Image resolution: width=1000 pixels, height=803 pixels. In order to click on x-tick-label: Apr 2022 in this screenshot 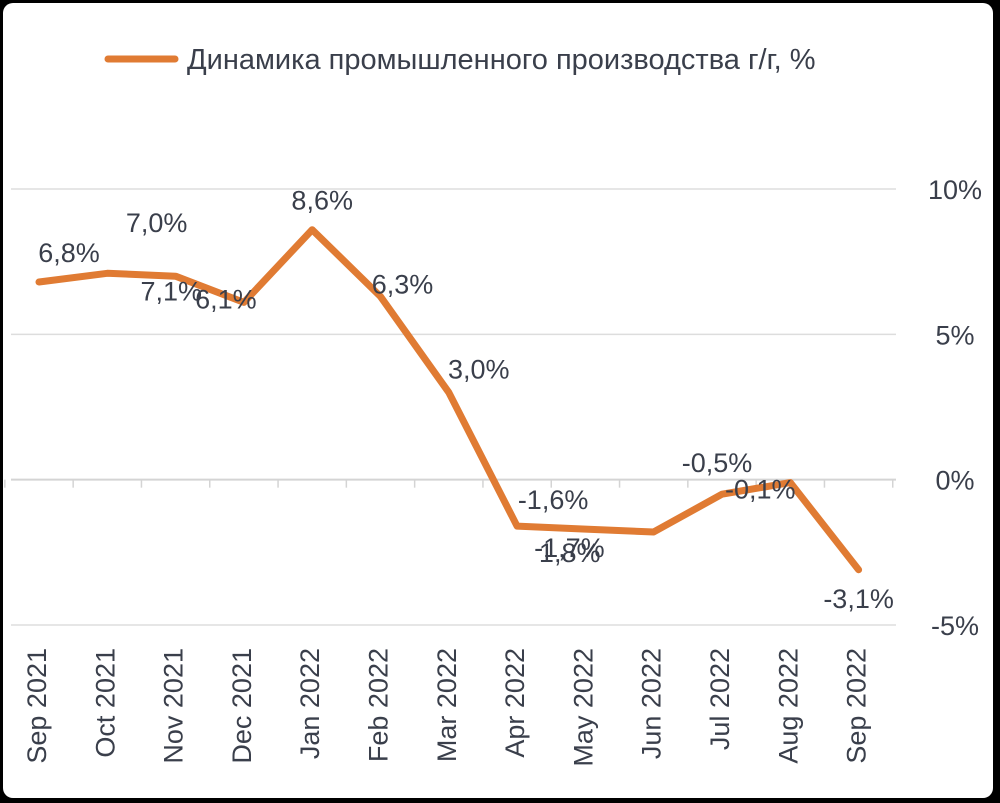, I will do `click(515, 703)`.